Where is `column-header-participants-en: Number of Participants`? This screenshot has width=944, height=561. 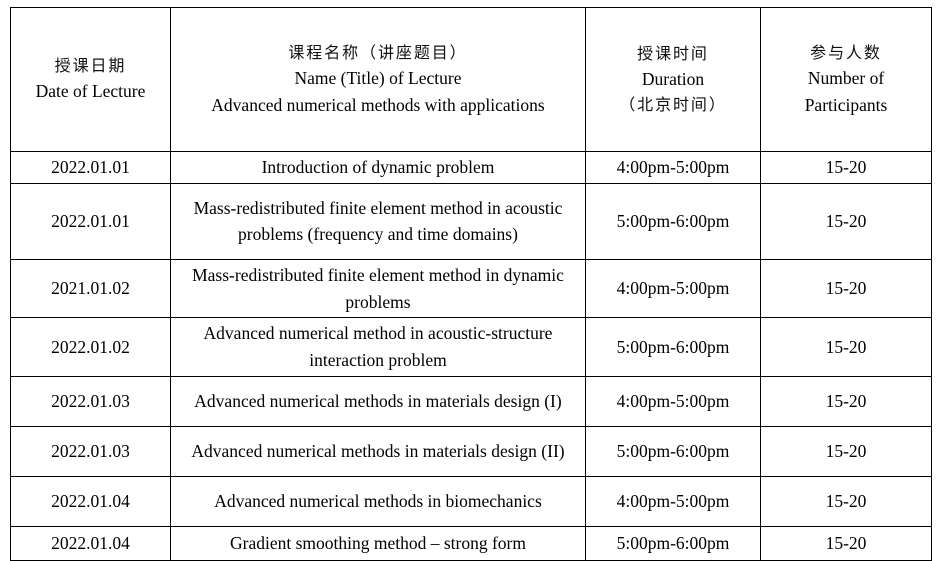 column-header-participants-en: Number of Participants is located at coordinates (846, 91).